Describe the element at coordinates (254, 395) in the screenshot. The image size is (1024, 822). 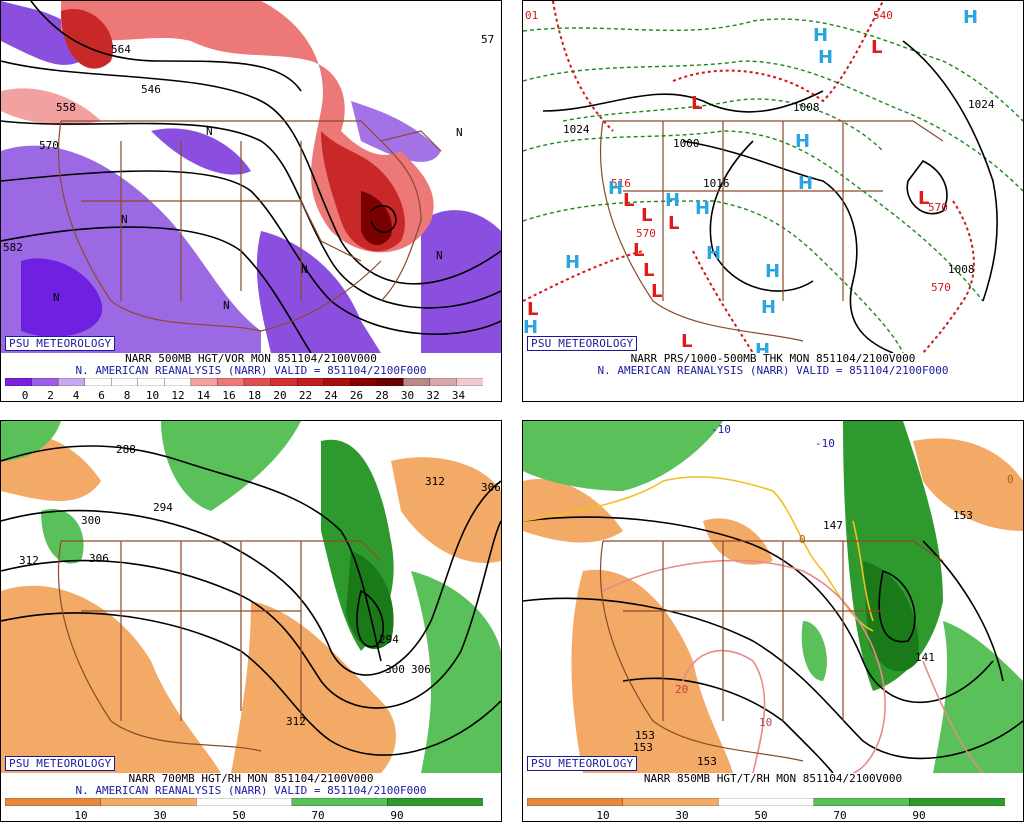
I see `colorbar-tick: 18` at that location.